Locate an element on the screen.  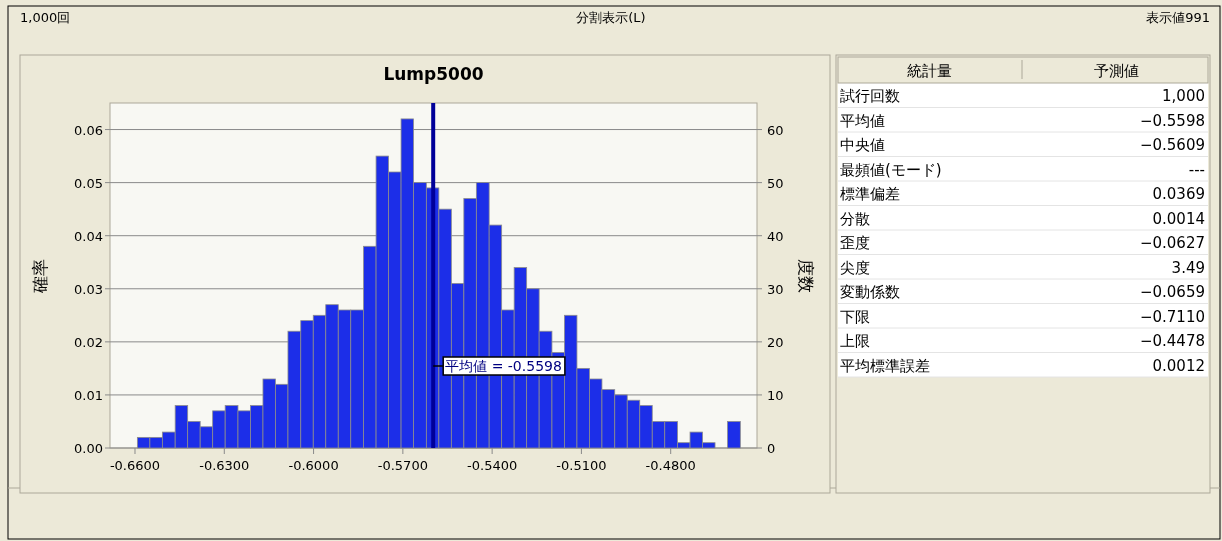
category-label: 歪度 is located at coordinates (855, 243).